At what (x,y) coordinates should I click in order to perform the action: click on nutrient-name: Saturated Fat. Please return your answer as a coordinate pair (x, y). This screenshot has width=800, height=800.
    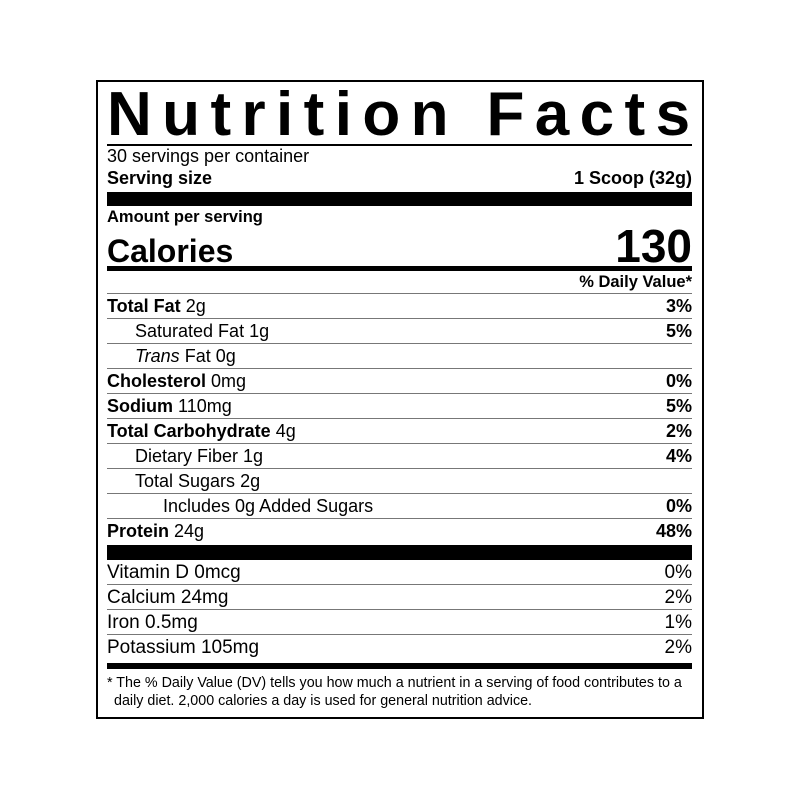
    Looking at the image, I should click on (190, 331).